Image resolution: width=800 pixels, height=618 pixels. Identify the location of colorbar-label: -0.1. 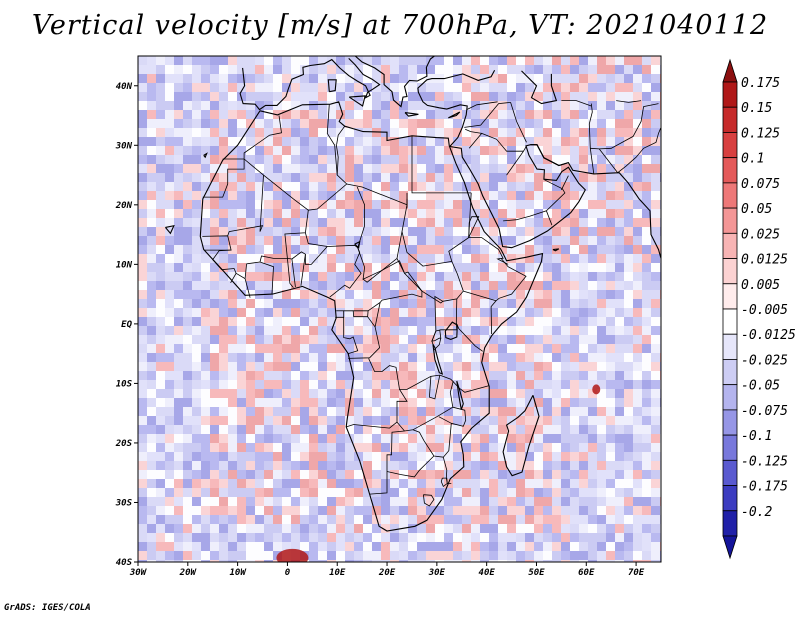
(756, 436).